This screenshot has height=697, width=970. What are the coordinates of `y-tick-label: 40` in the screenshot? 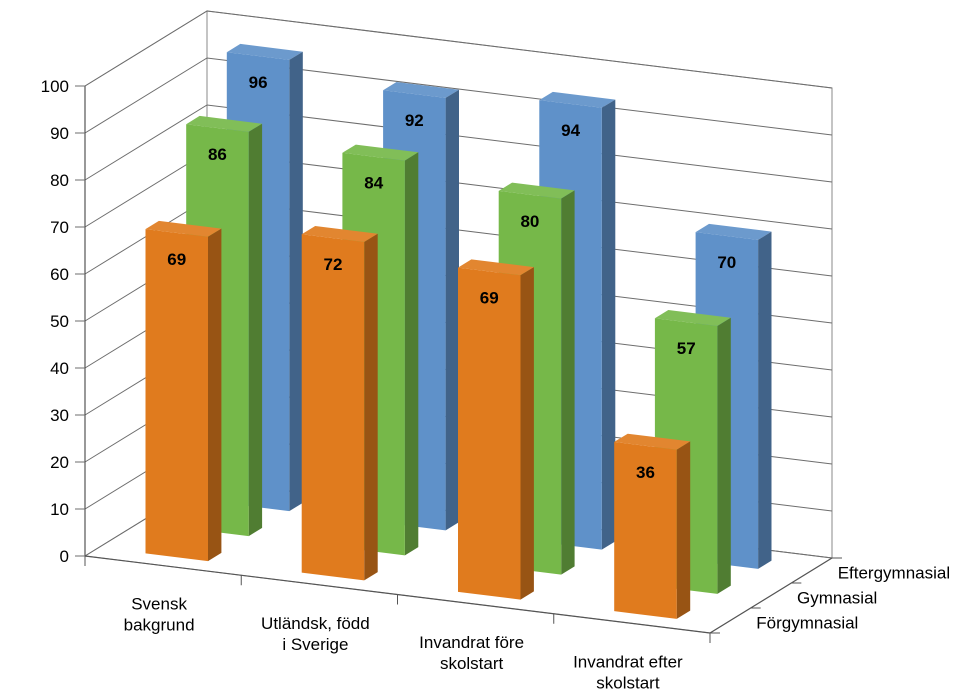 It's located at (59, 368).